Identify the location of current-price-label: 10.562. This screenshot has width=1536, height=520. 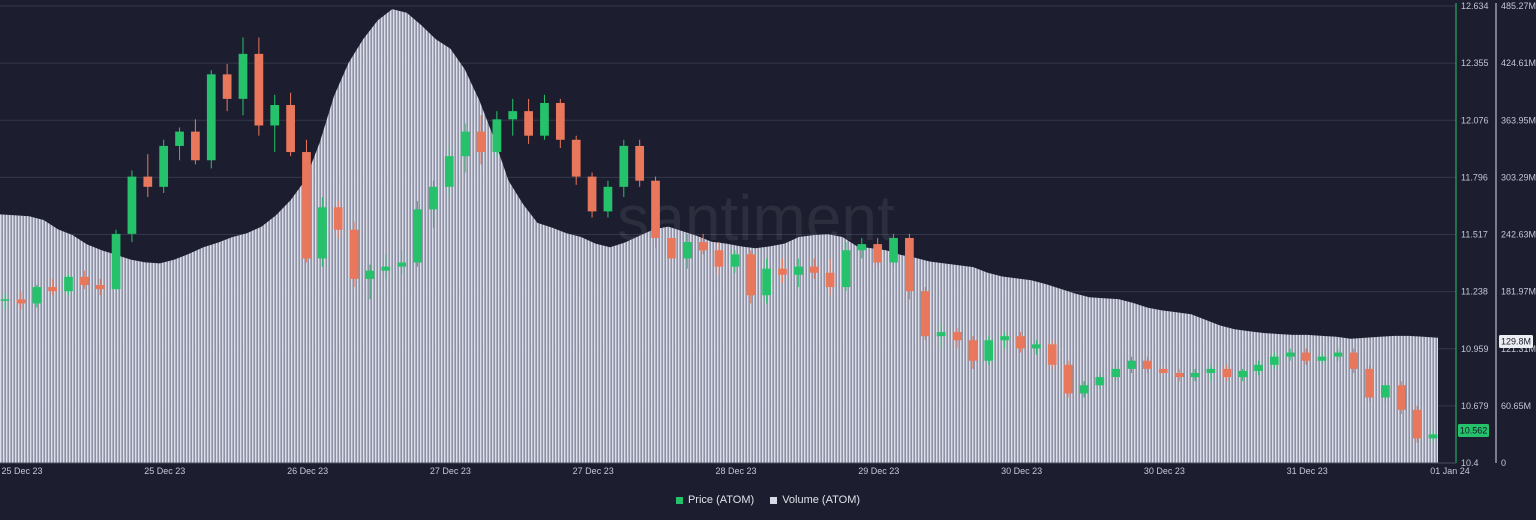
(1474, 431).